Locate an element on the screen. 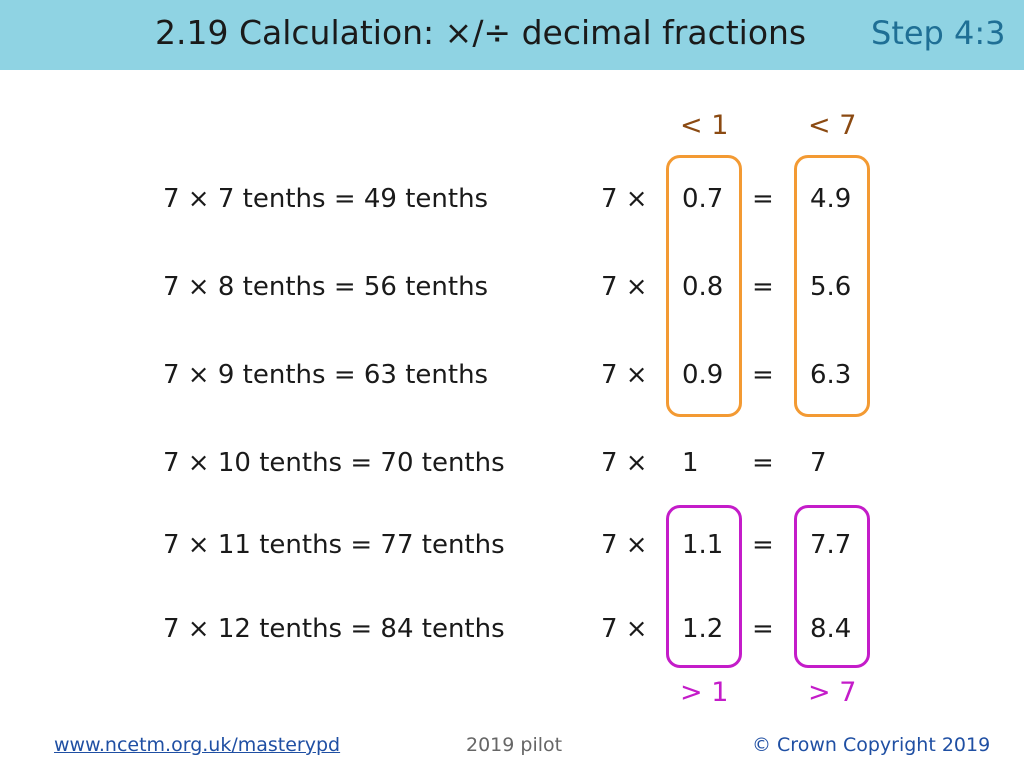  factor-row-2: 0.8 is located at coordinates (703, 287).